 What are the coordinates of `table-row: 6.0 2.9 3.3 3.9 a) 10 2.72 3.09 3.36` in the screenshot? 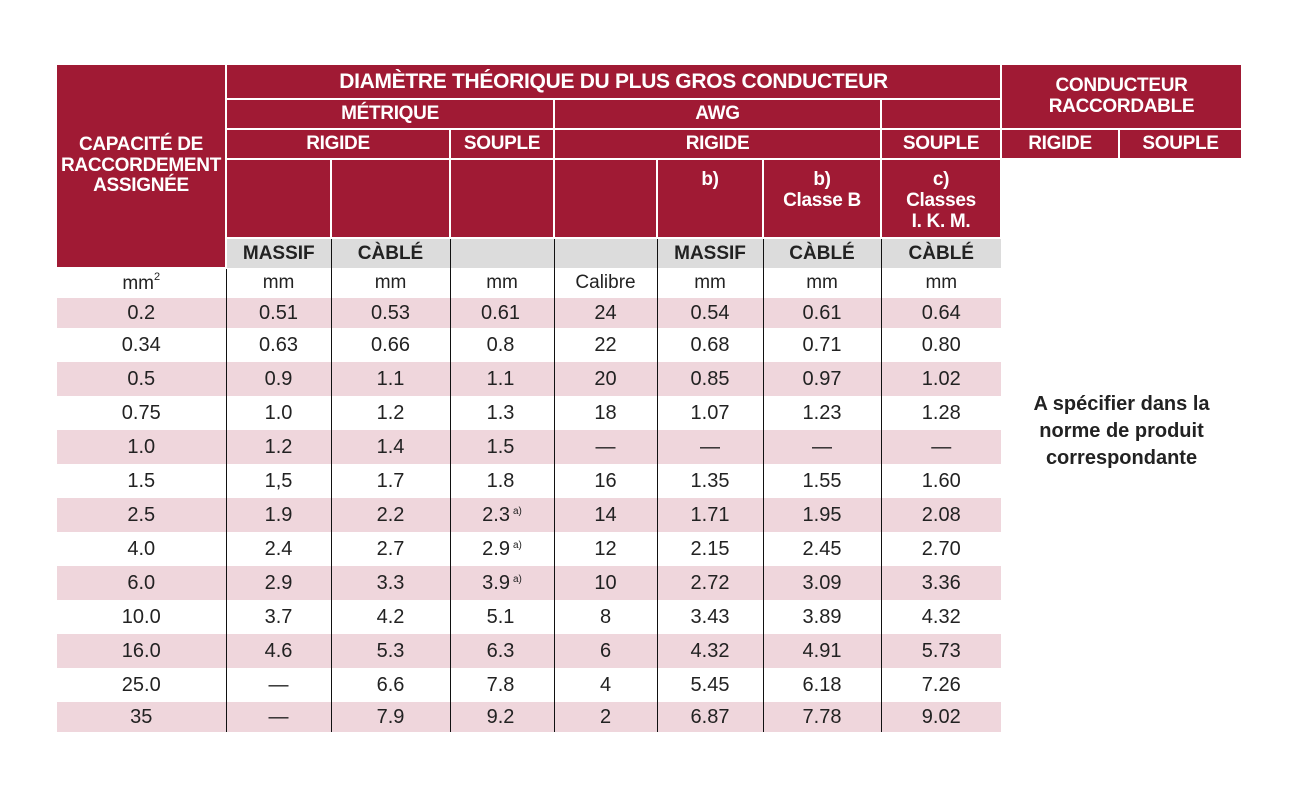 It's located at (649, 583).